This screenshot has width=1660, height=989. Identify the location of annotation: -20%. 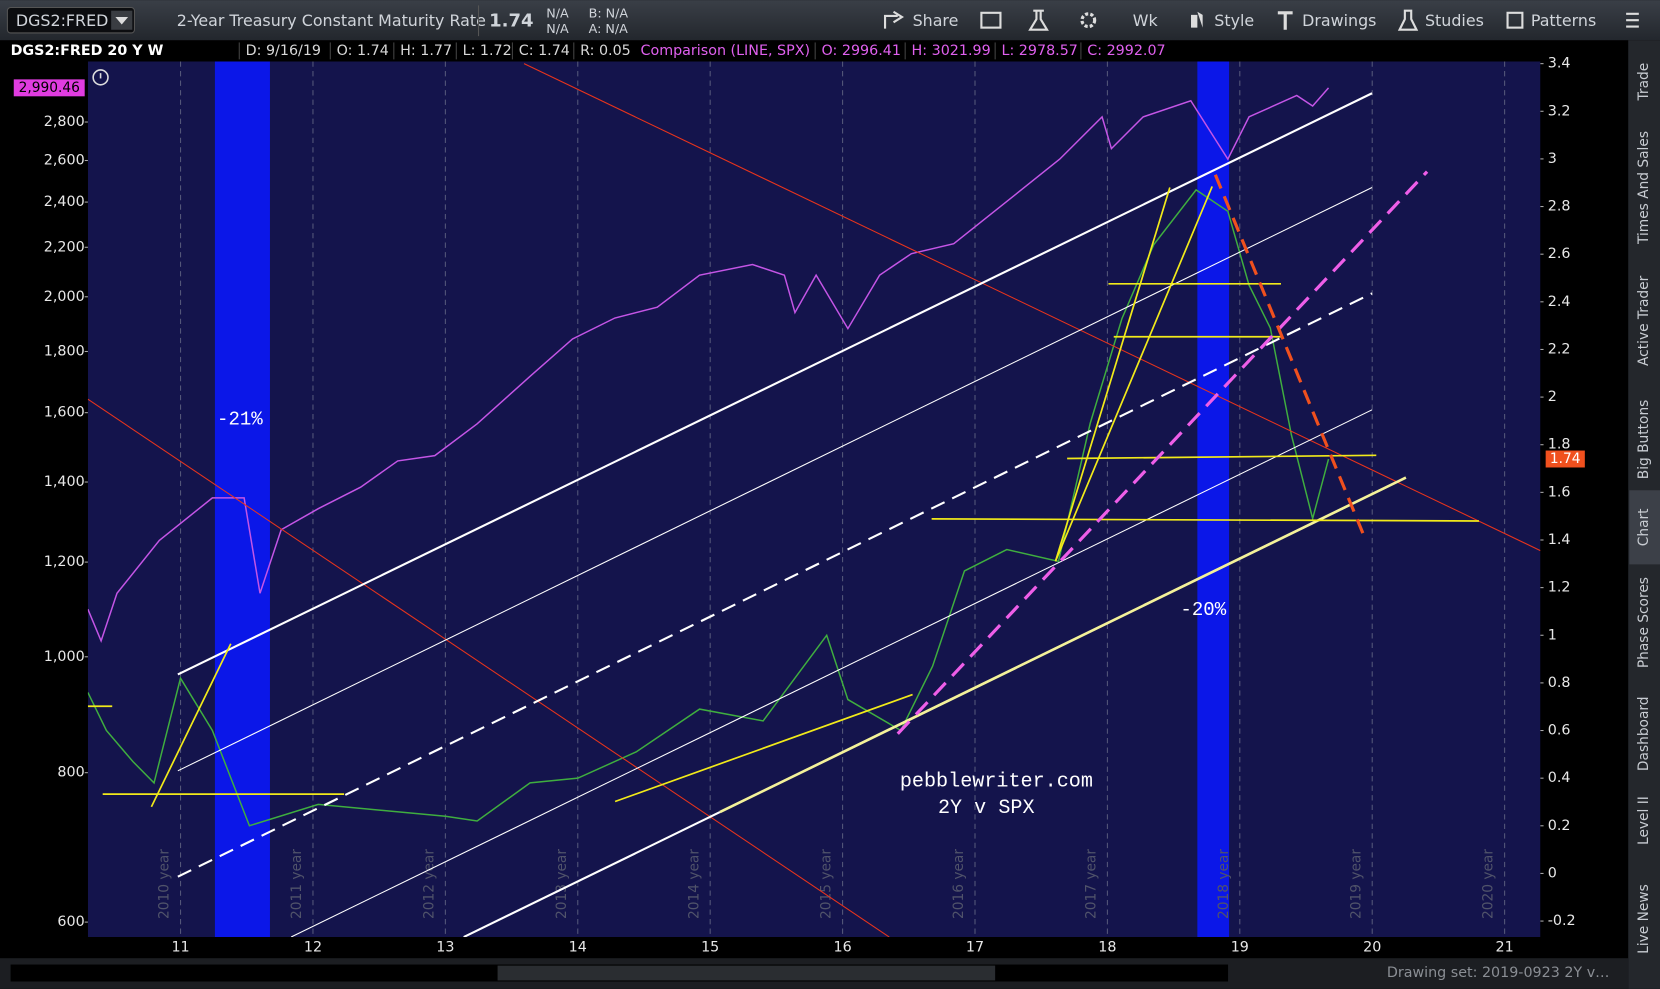
(1203, 610).